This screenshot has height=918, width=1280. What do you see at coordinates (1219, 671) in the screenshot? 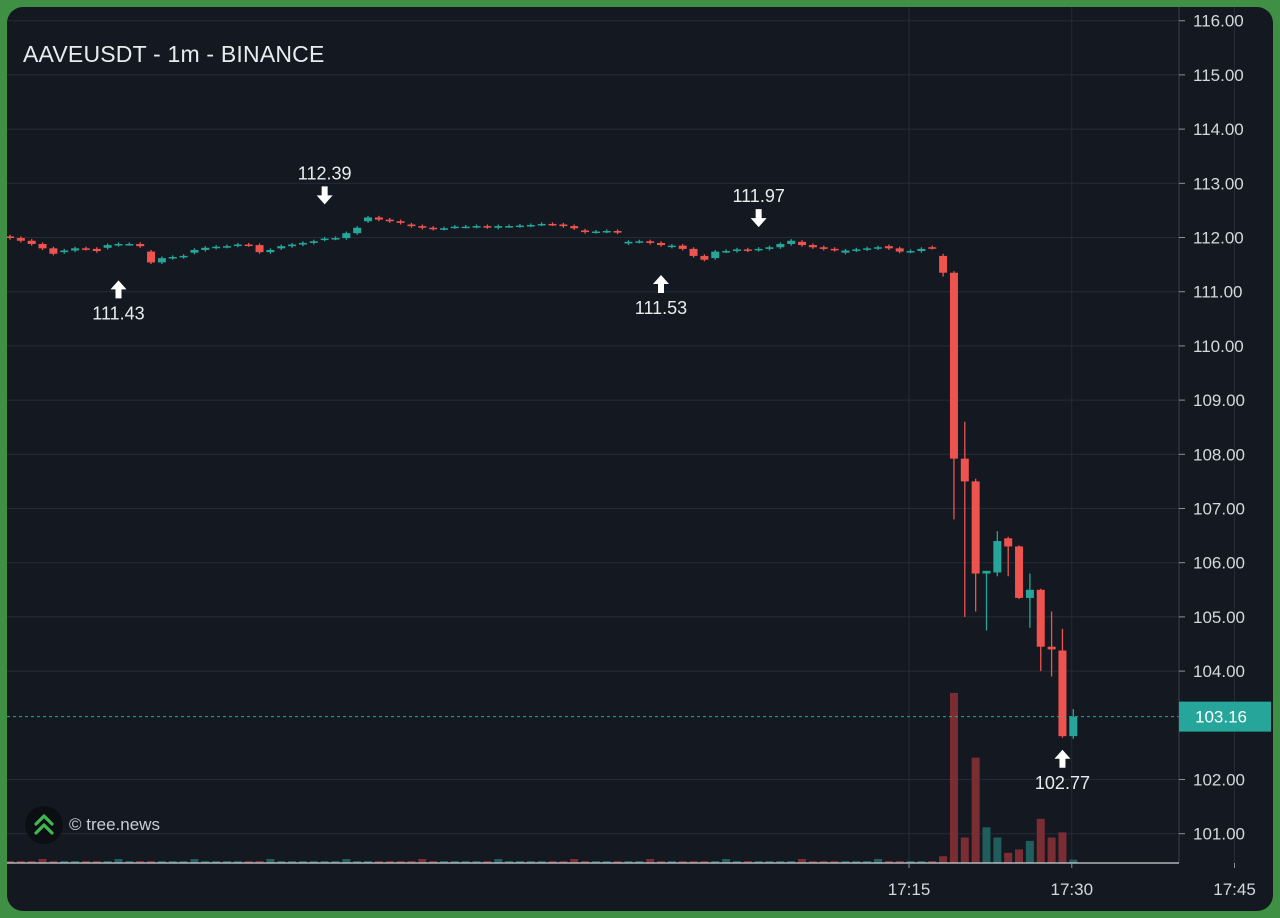
I see `y-tick-label: 104.00` at bounding box center [1219, 671].